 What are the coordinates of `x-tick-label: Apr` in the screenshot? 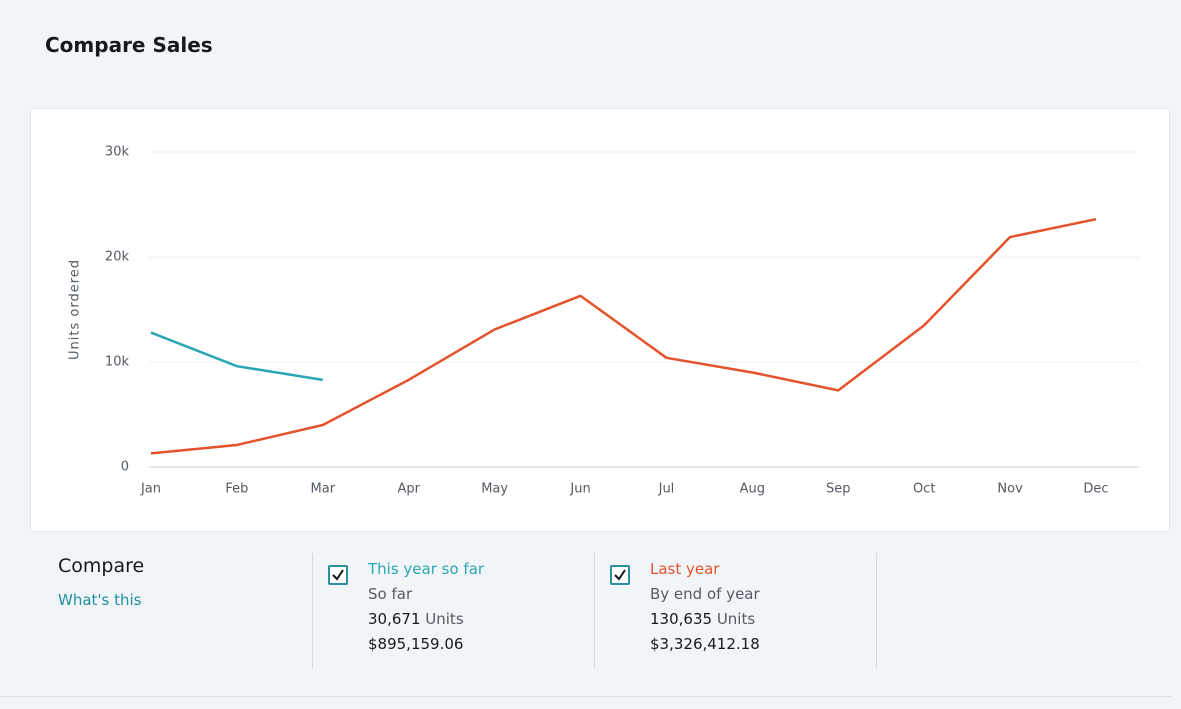 It's located at (408, 489).